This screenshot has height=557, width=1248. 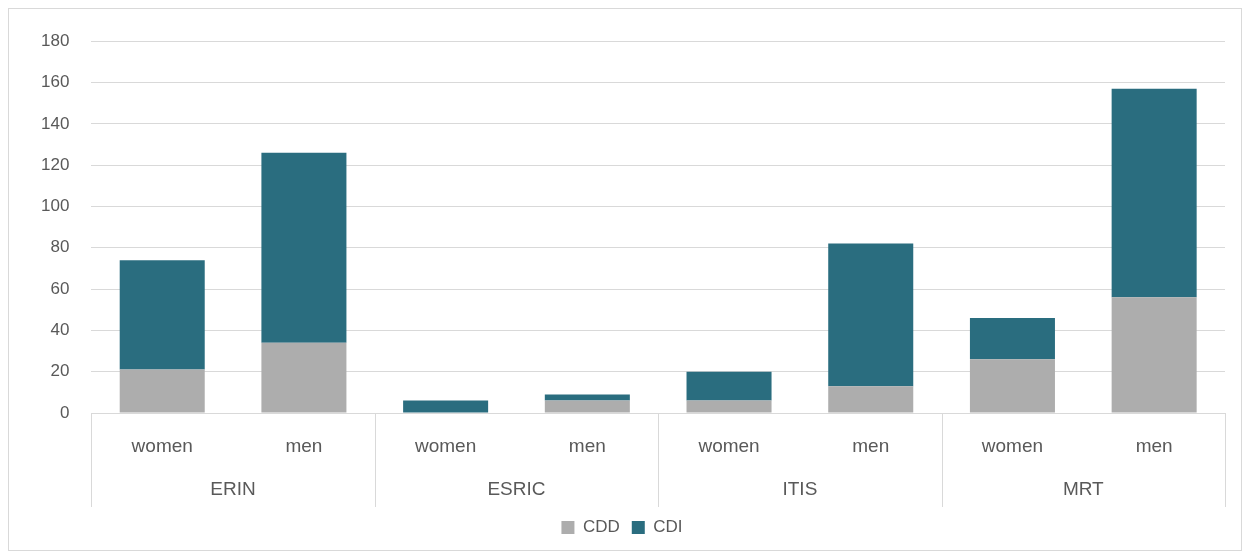 I want to click on text: ESRIC, so click(x=516, y=489).